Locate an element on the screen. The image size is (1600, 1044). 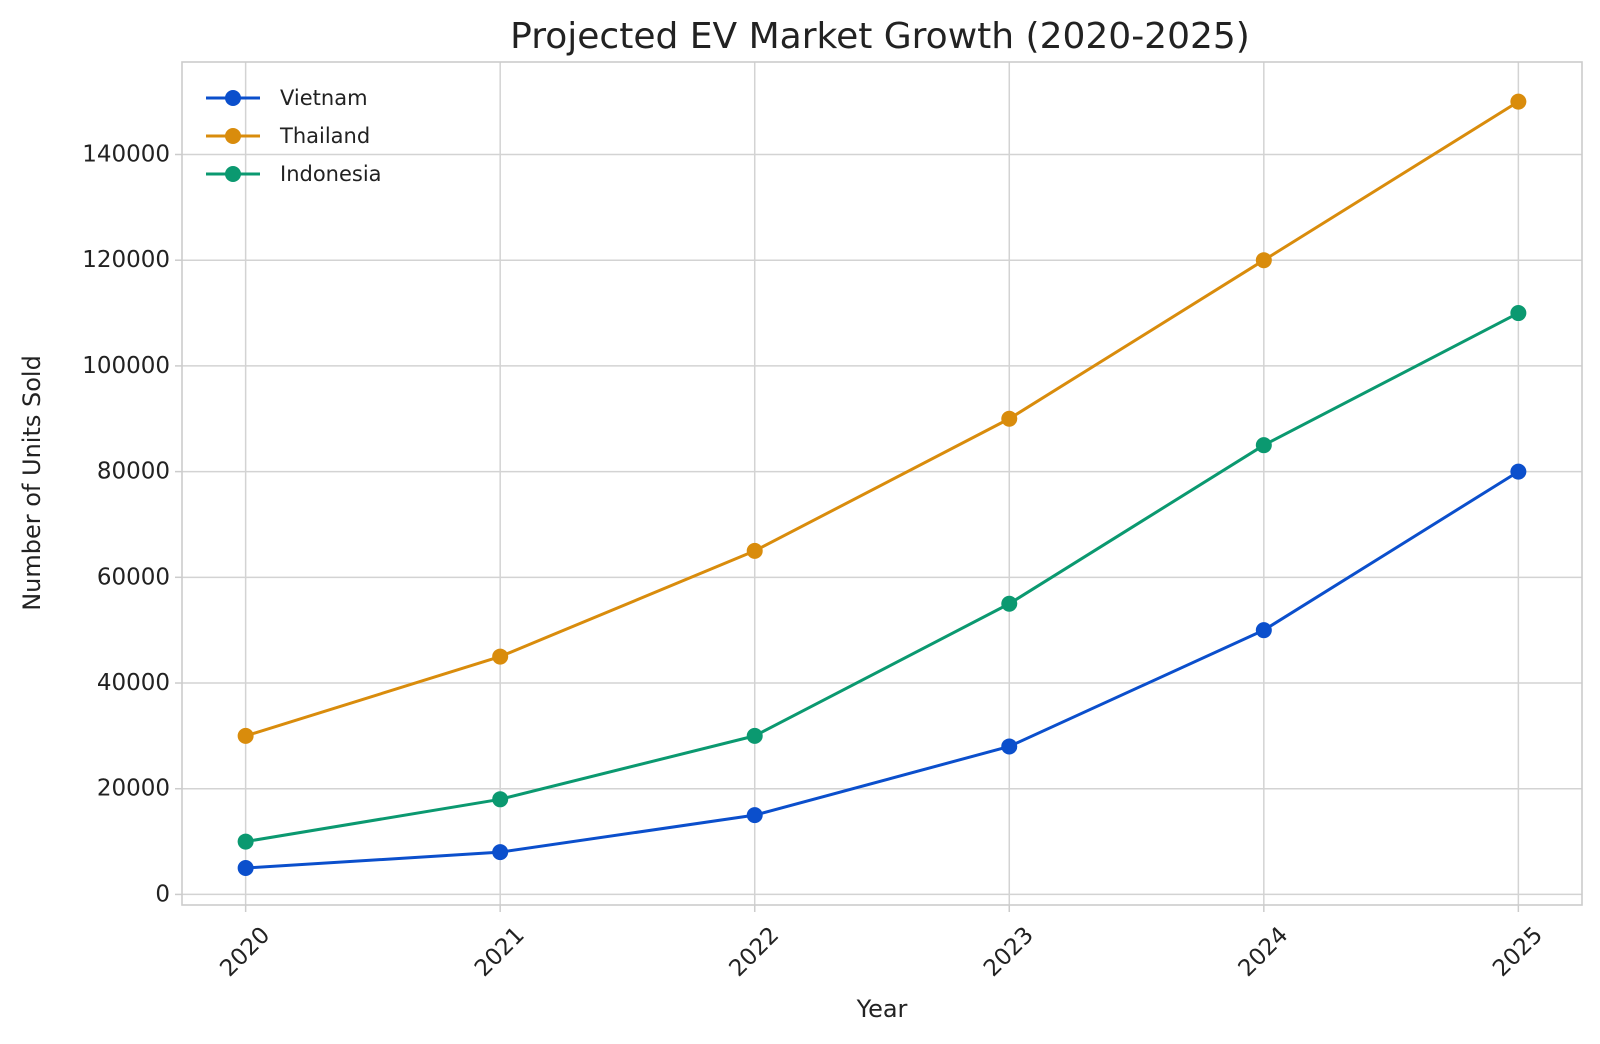
y-tick-label: 40000 is located at coordinates (133, 683).